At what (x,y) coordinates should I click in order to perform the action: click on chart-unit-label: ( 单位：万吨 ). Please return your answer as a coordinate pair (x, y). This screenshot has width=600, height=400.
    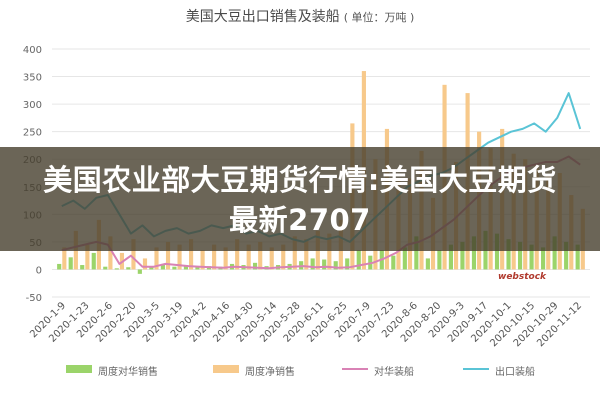
    Looking at the image, I should click on (379, 17).